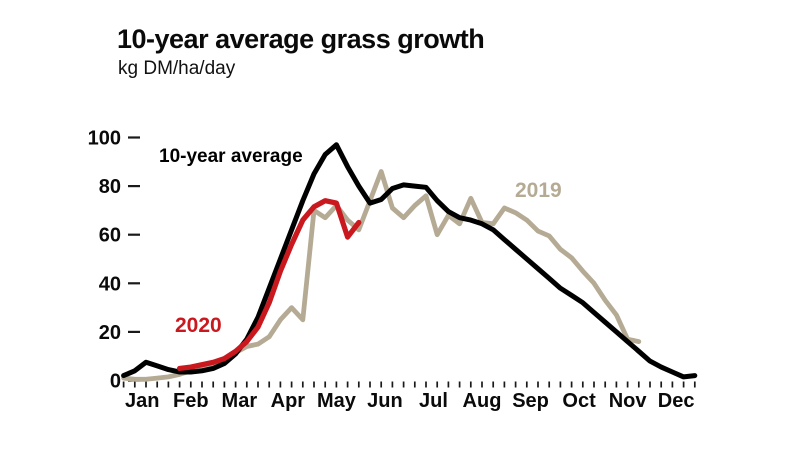 Image resolution: width=790 pixels, height=449 pixels. I want to click on chart-title: 10-year average grass growth, so click(301, 39).